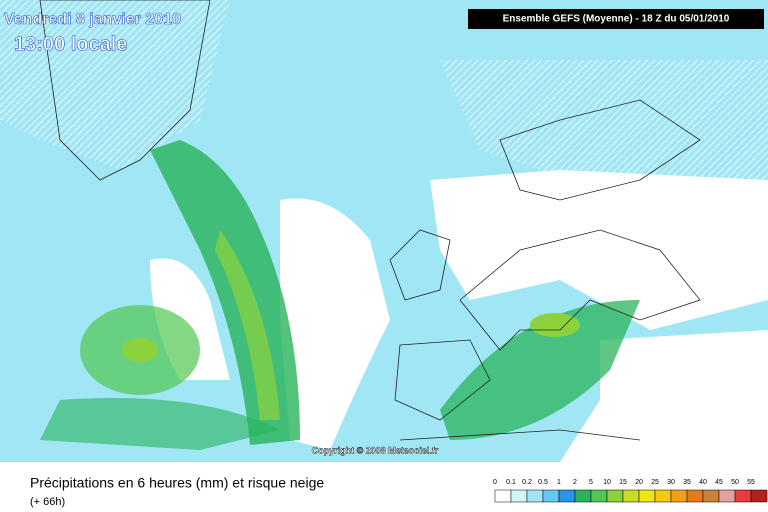 Image resolution: width=768 pixels, height=512 pixels. Describe the element at coordinates (607, 482) in the screenshot. I see `legend-label: 10` at that location.